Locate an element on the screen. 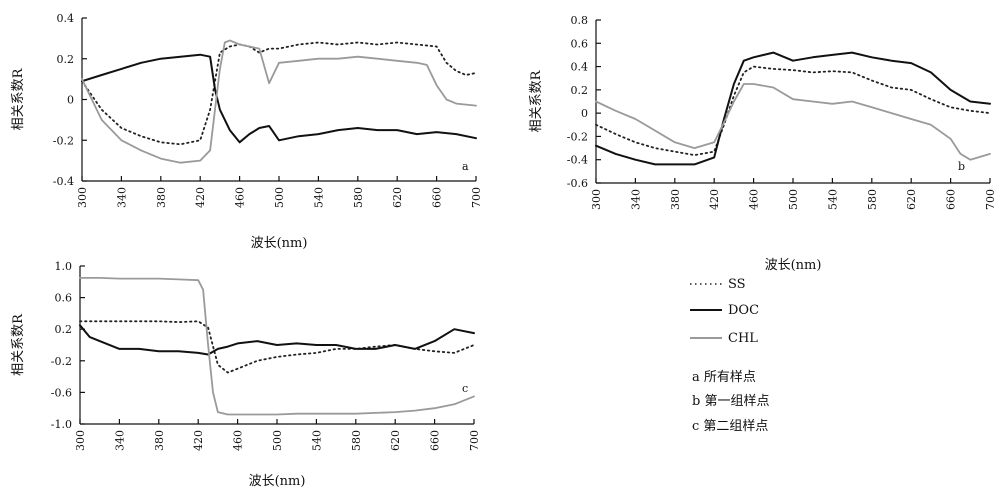  x-tick-label-c: 700 is located at coordinates (474, 440).